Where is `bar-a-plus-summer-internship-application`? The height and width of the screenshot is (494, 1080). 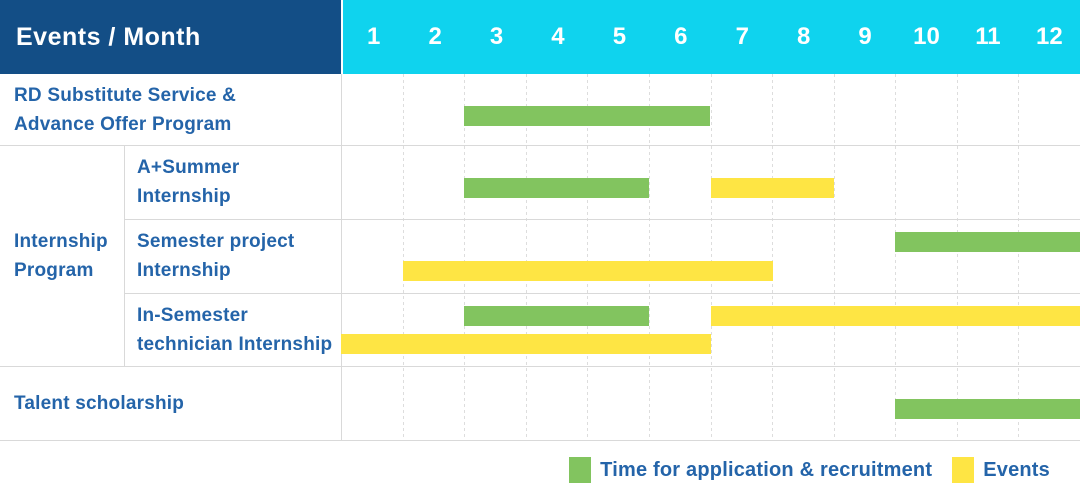 bar-a-plus-summer-internship-application is located at coordinates (556, 188).